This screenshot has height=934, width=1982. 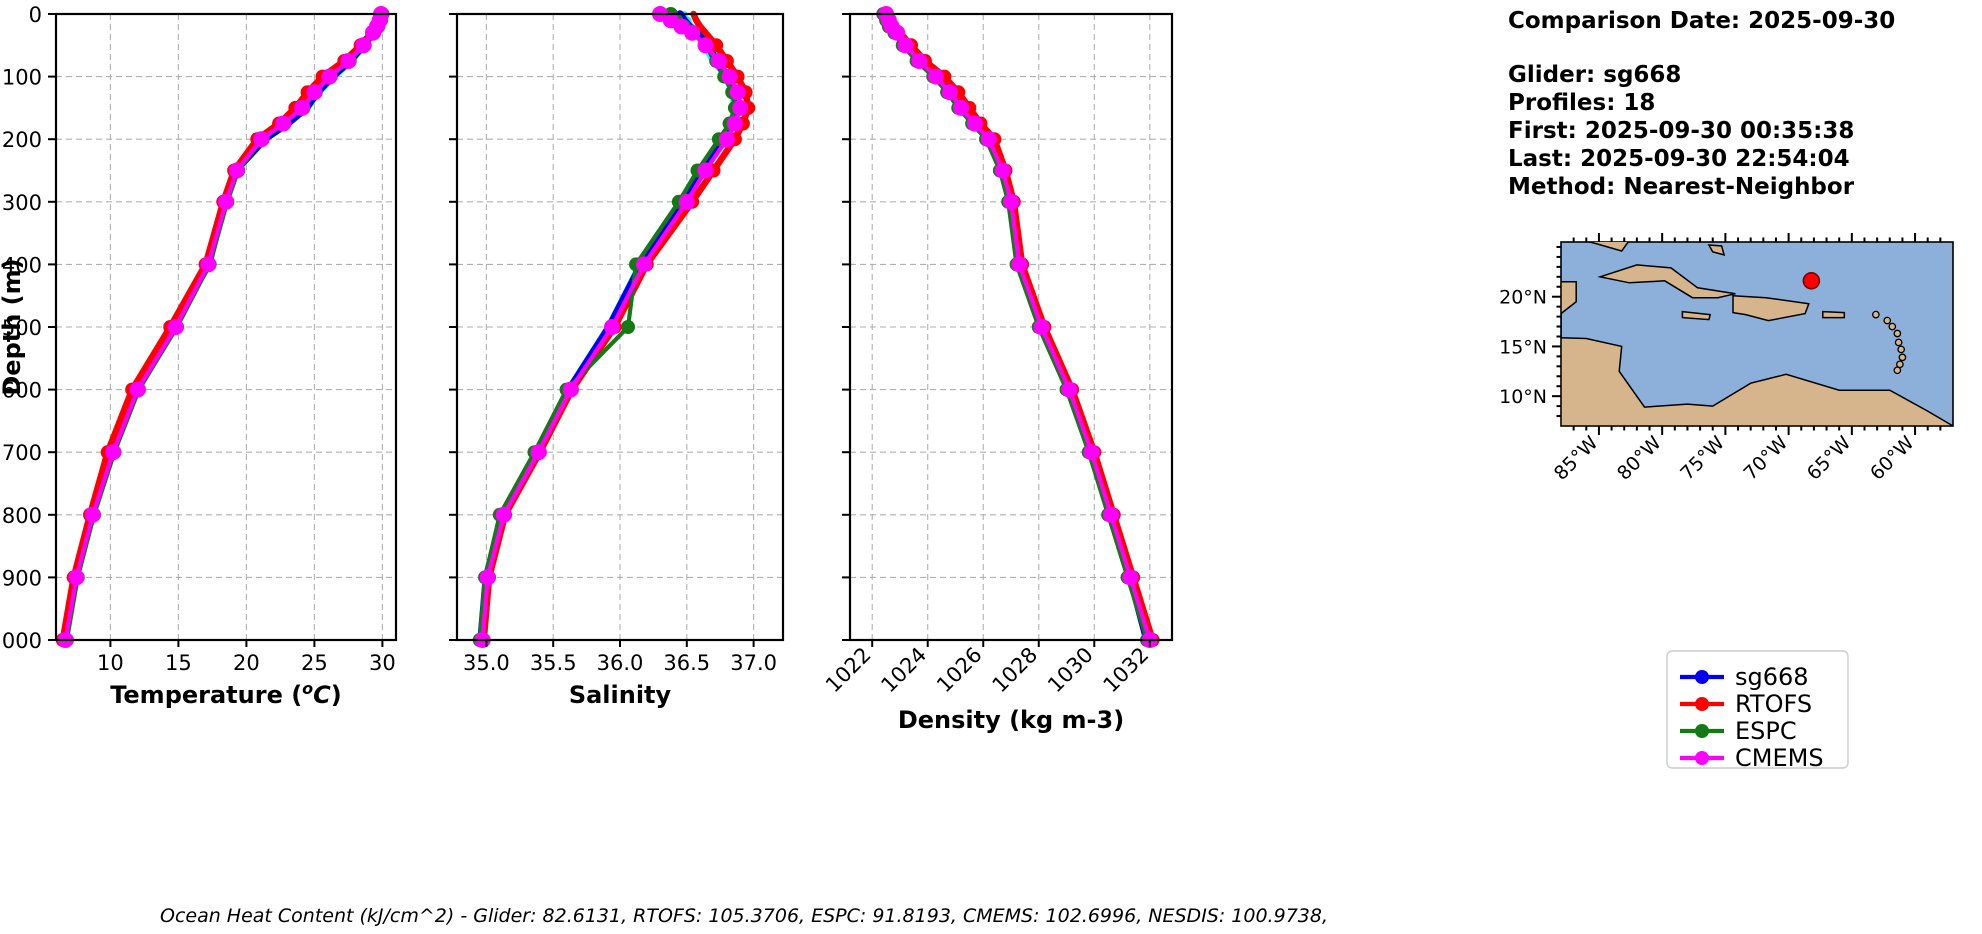 I want to click on map-lat-label: 10°N, so click(x=1523, y=397).